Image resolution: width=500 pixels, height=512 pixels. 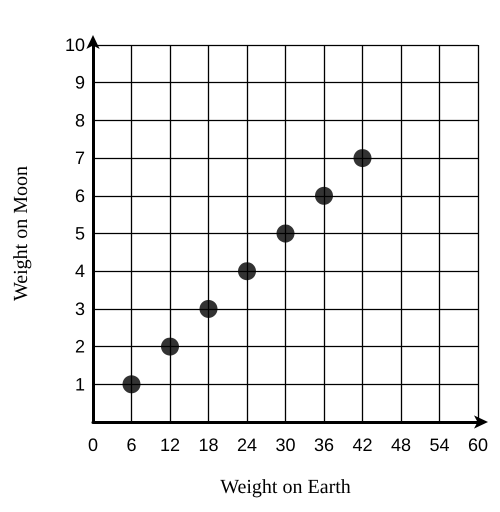 I want to click on y-axis-title: Weight on Moon, so click(x=21, y=234).